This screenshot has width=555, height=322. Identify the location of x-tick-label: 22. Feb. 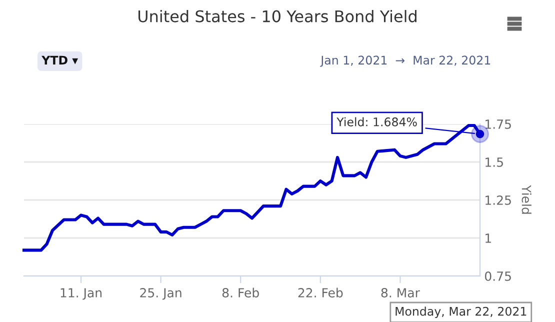
(320, 293).